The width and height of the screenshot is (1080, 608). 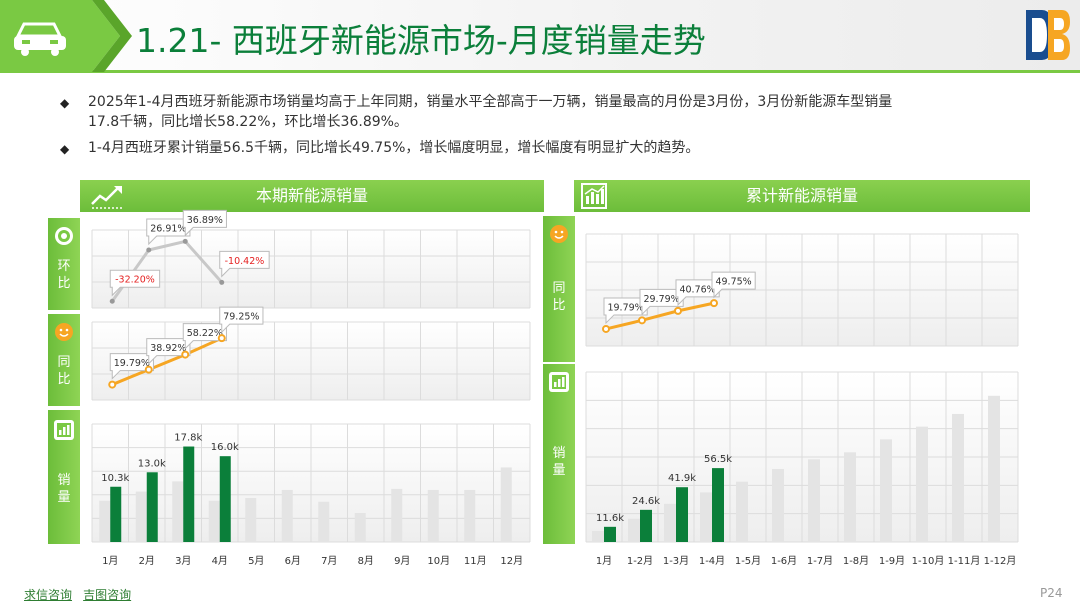 I want to click on yoy-label-4-text: 79.25%, so click(x=241, y=317).